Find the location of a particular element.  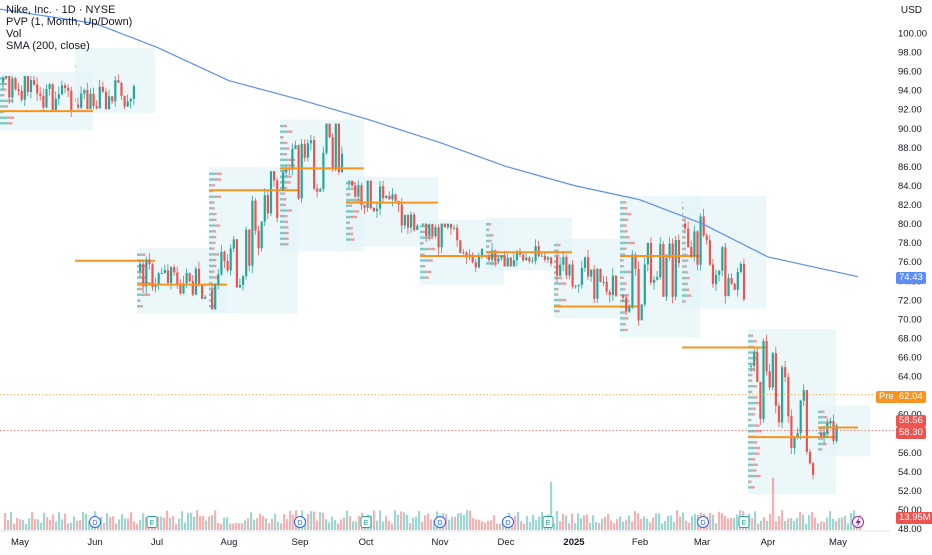

indicator-sma-label: SMA (200, close) is located at coordinates (69, 46).